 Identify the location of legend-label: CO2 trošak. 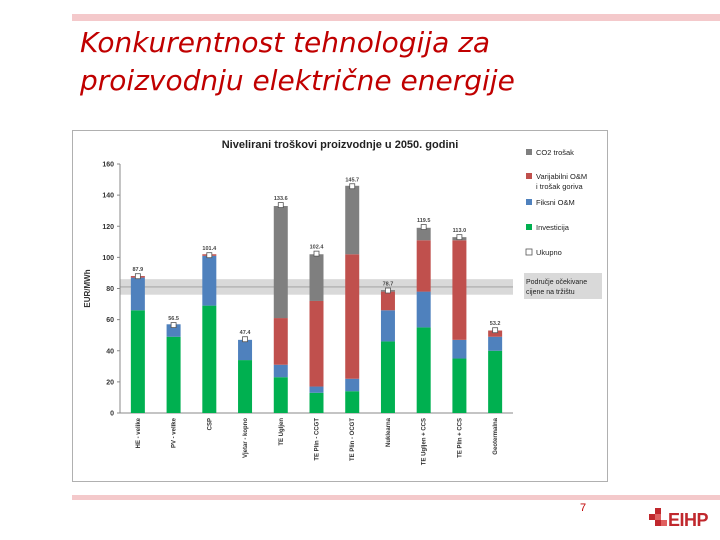
(555, 152).